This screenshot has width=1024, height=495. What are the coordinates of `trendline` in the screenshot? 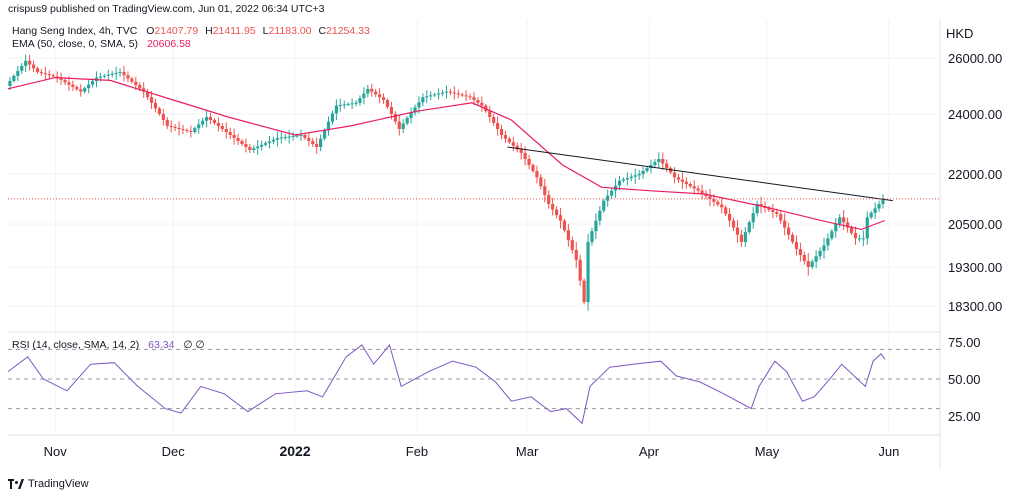 It's located at (700, 174).